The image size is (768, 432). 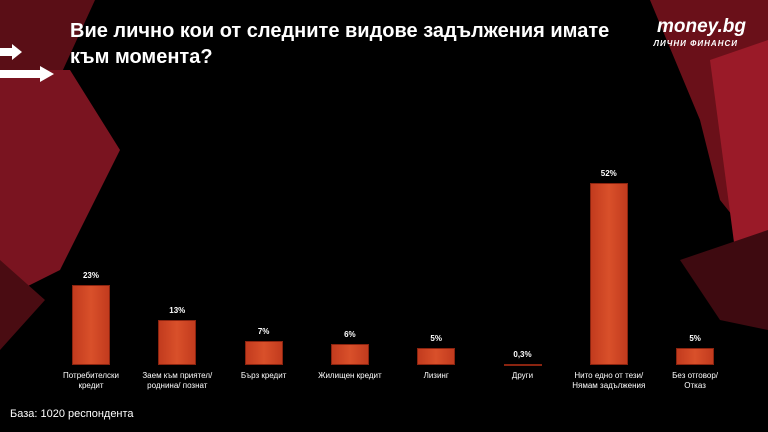 I want to click on value-label: 0,3%, so click(x=522, y=354).